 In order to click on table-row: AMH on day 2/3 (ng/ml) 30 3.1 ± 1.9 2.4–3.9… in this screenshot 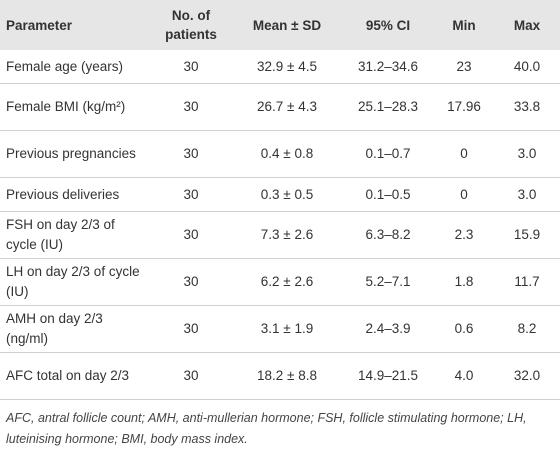, I will do `click(280, 329)`.